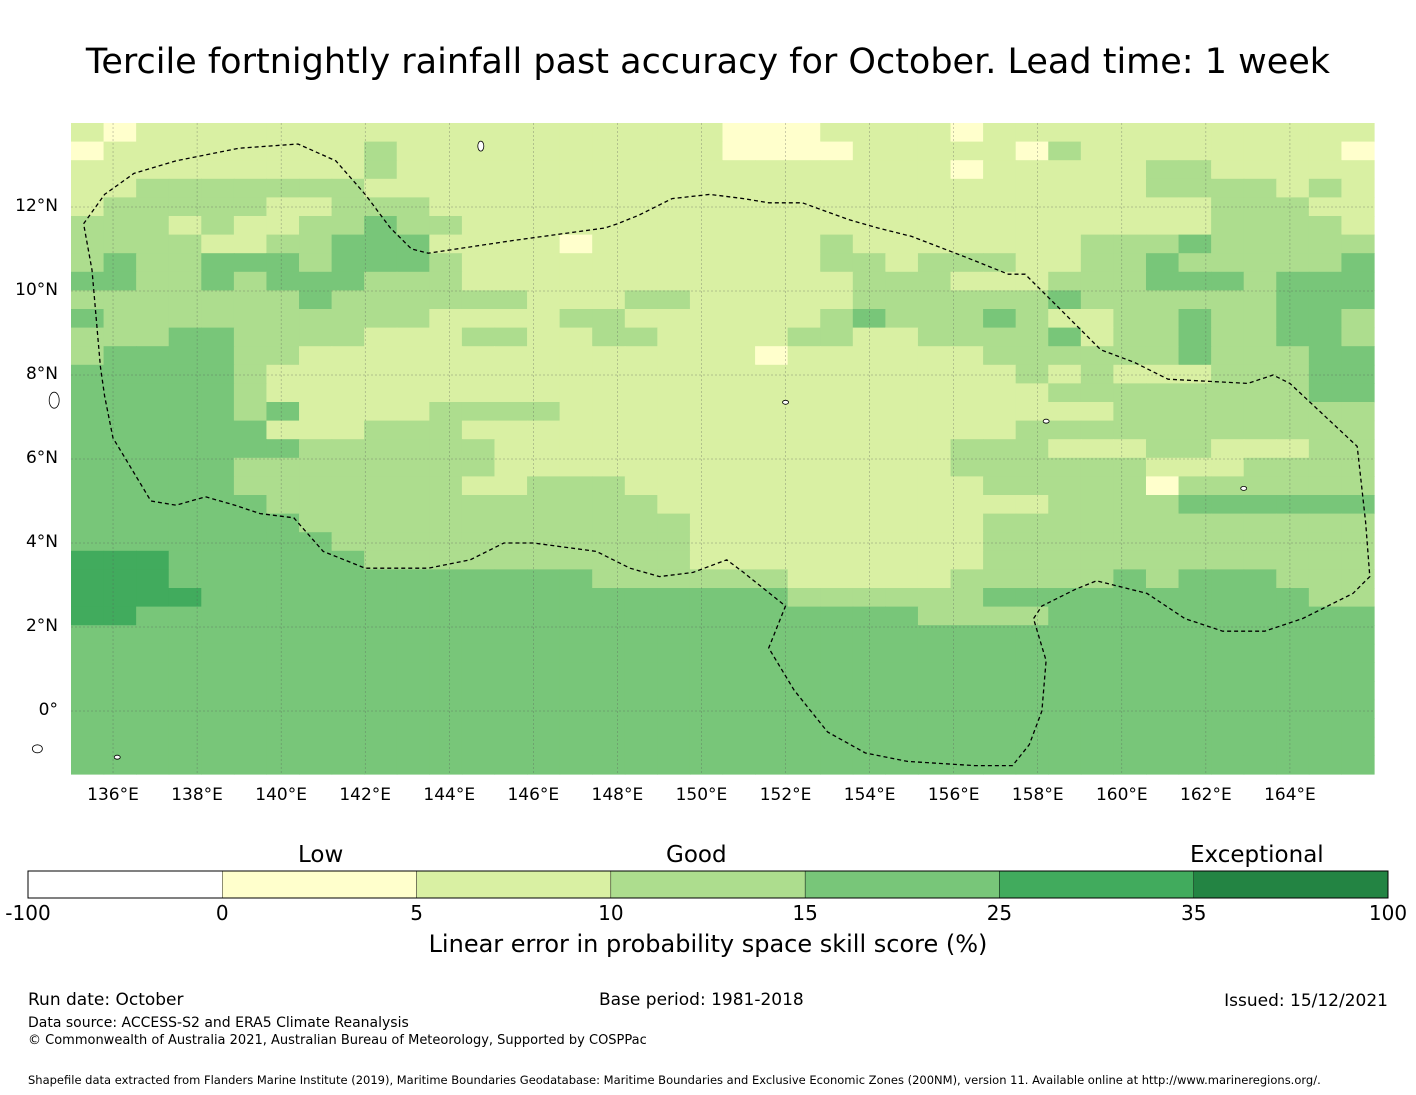 The width and height of the screenshot is (1416, 1095). What do you see at coordinates (281, 795) in the screenshot?
I see `lon-tick-label: 140°E` at bounding box center [281, 795].